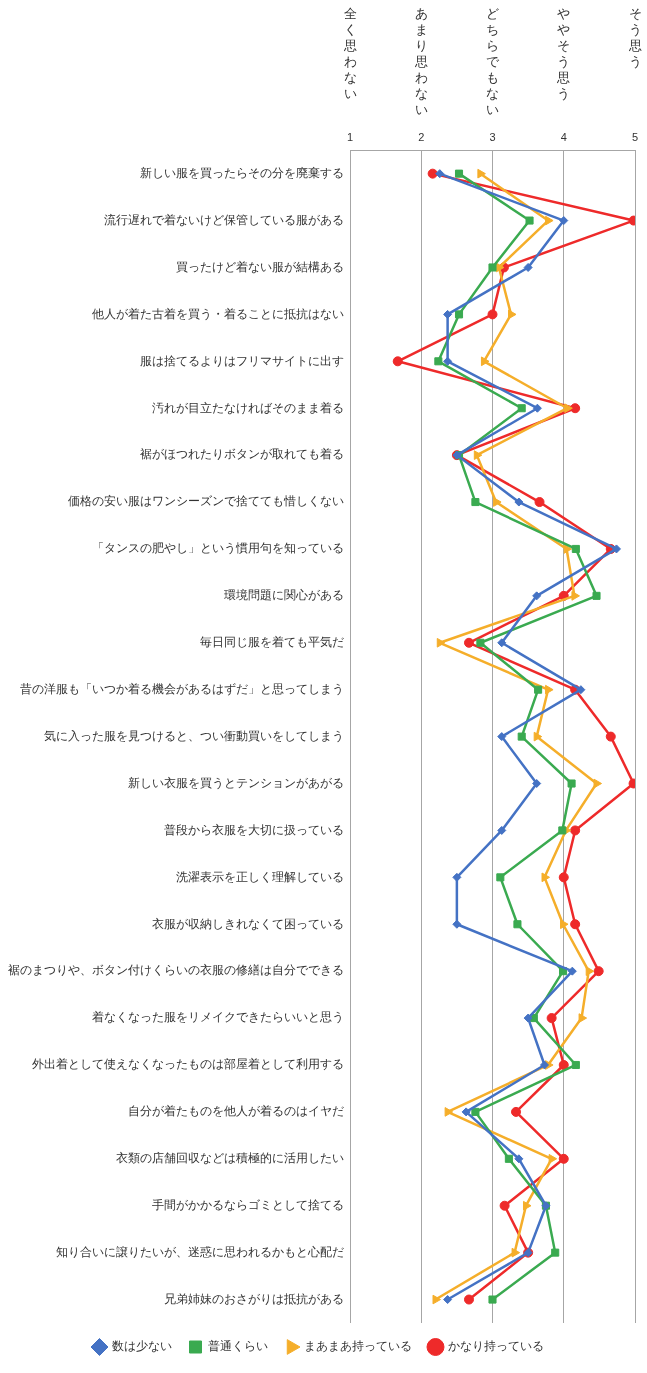 This screenshot has width=647, height=1373. Describe the element at coordinates (206, 501) in the screenshot. I see `y-tick-label: 価格の安い服はワンシーズンで捨てても惜しくない` at that location.